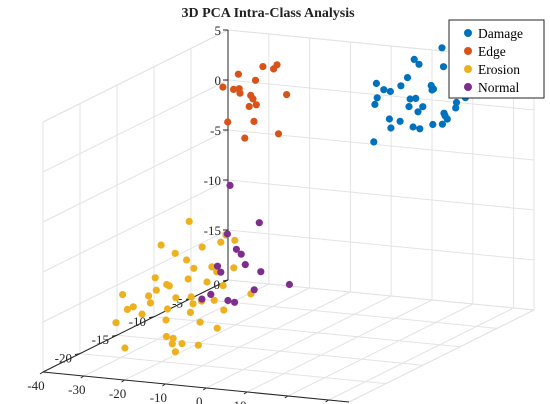 The height and width of the screenshot is (404, 550). What do you see at coordinates (63, 358) in the screenshot?
I see `y-tick-label: -20` at bounding box center [63, 358].